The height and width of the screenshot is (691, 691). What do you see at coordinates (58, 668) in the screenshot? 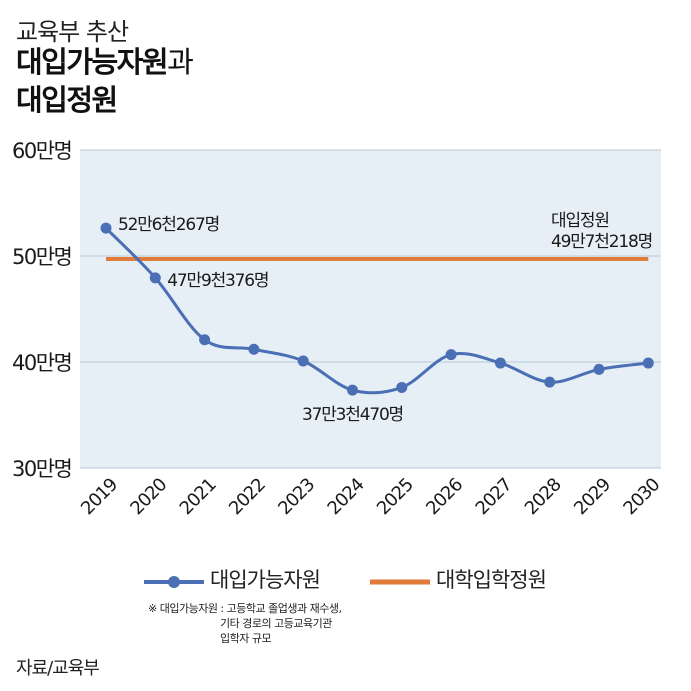
I see `source-credit: 자료/교육부` at bounding box center [58, 668].